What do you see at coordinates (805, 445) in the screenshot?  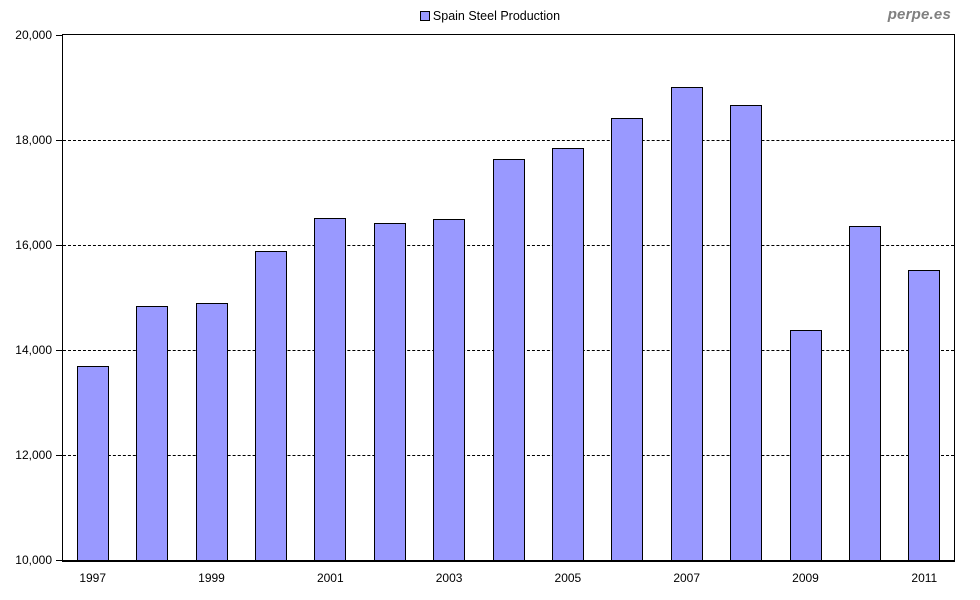 I see `bar-2009` at bounding box center [805, 445].